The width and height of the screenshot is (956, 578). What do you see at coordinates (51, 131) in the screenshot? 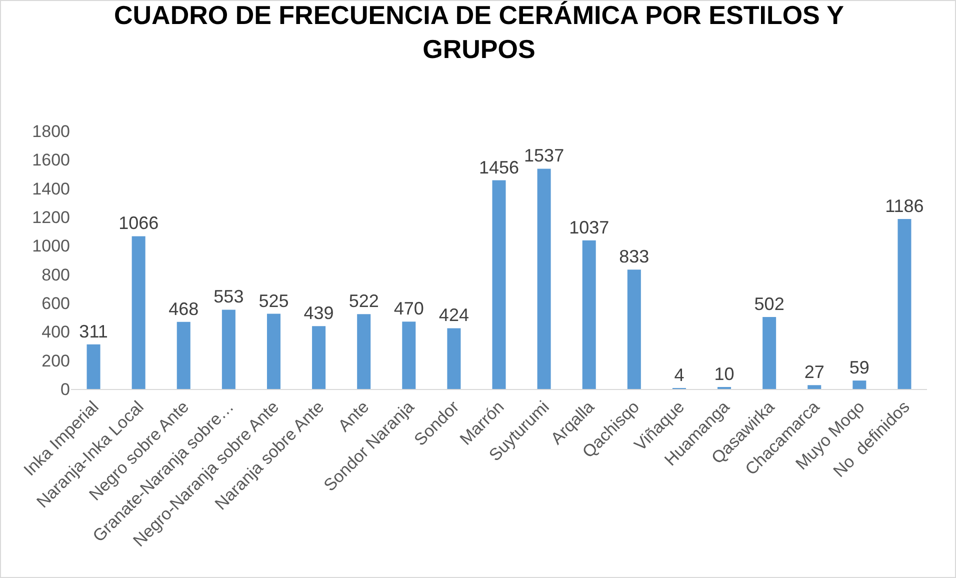
I see `y-tick-label: 1800` at bounding box center [51, 131].